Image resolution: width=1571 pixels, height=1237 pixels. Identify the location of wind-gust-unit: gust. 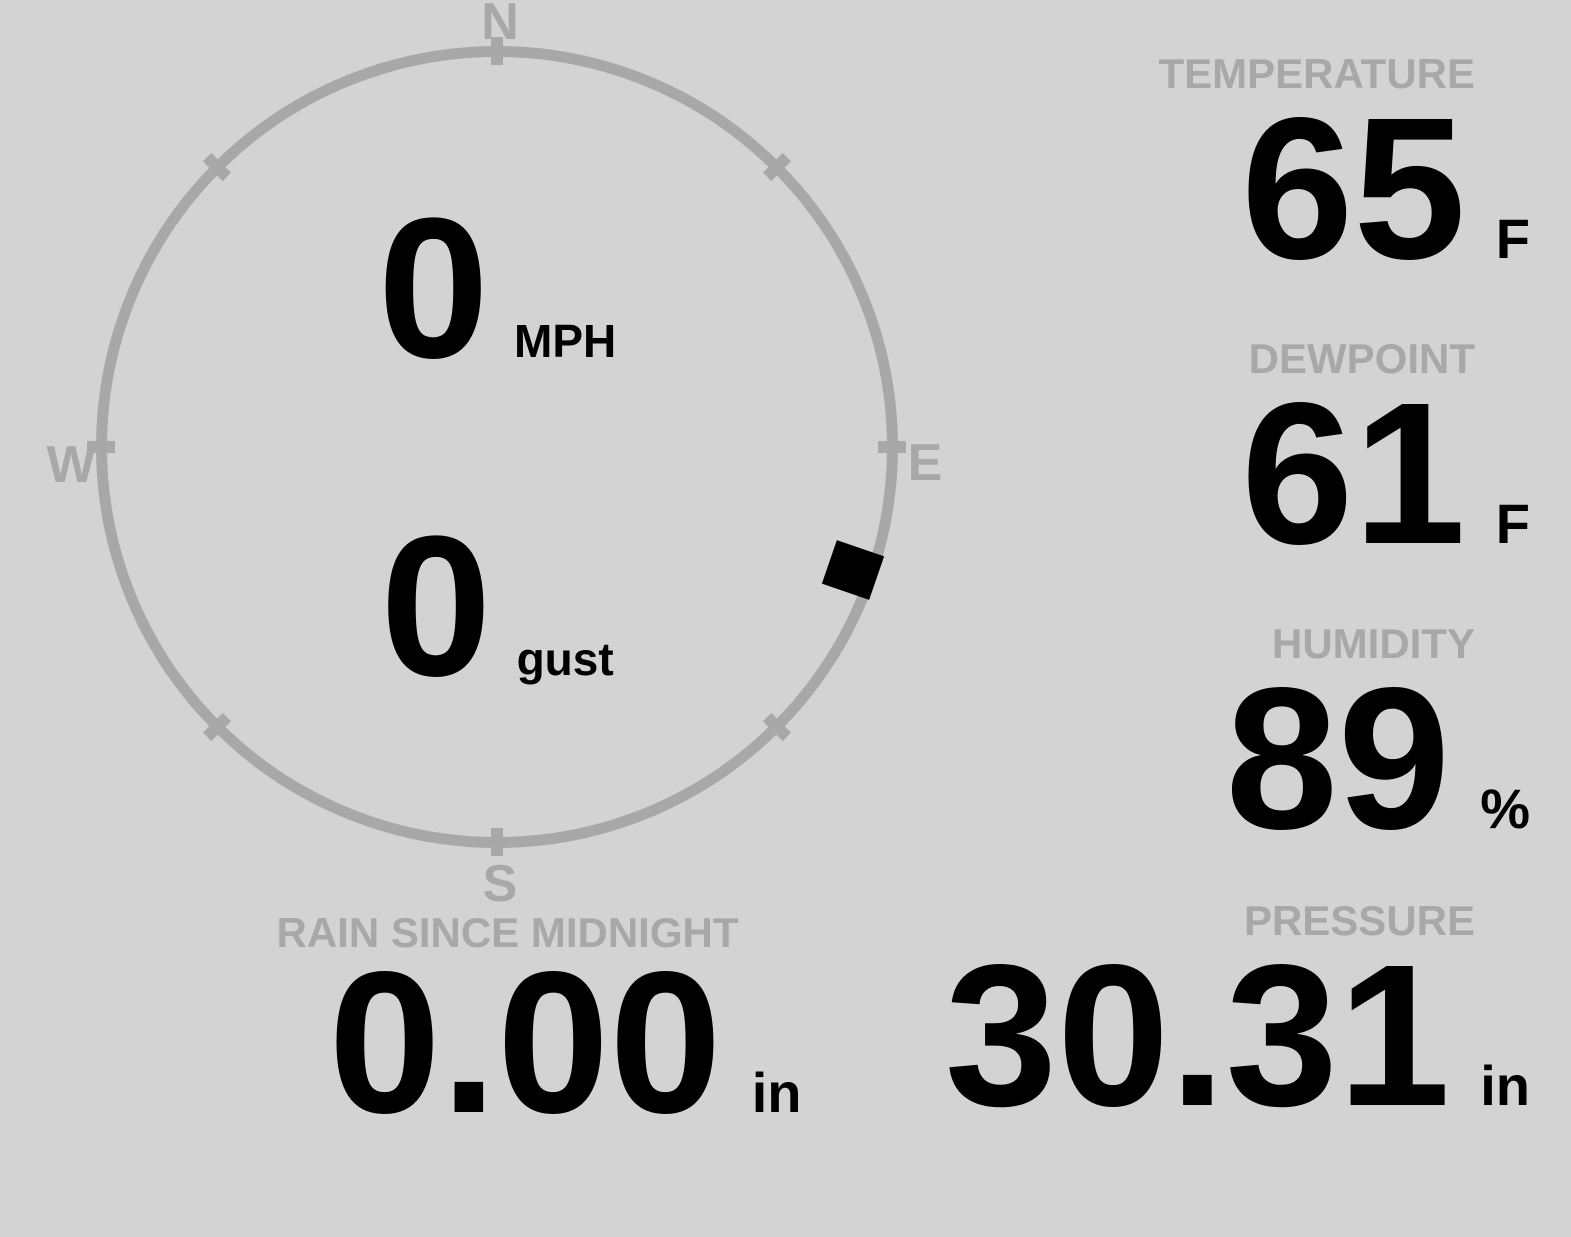
(565, 659).